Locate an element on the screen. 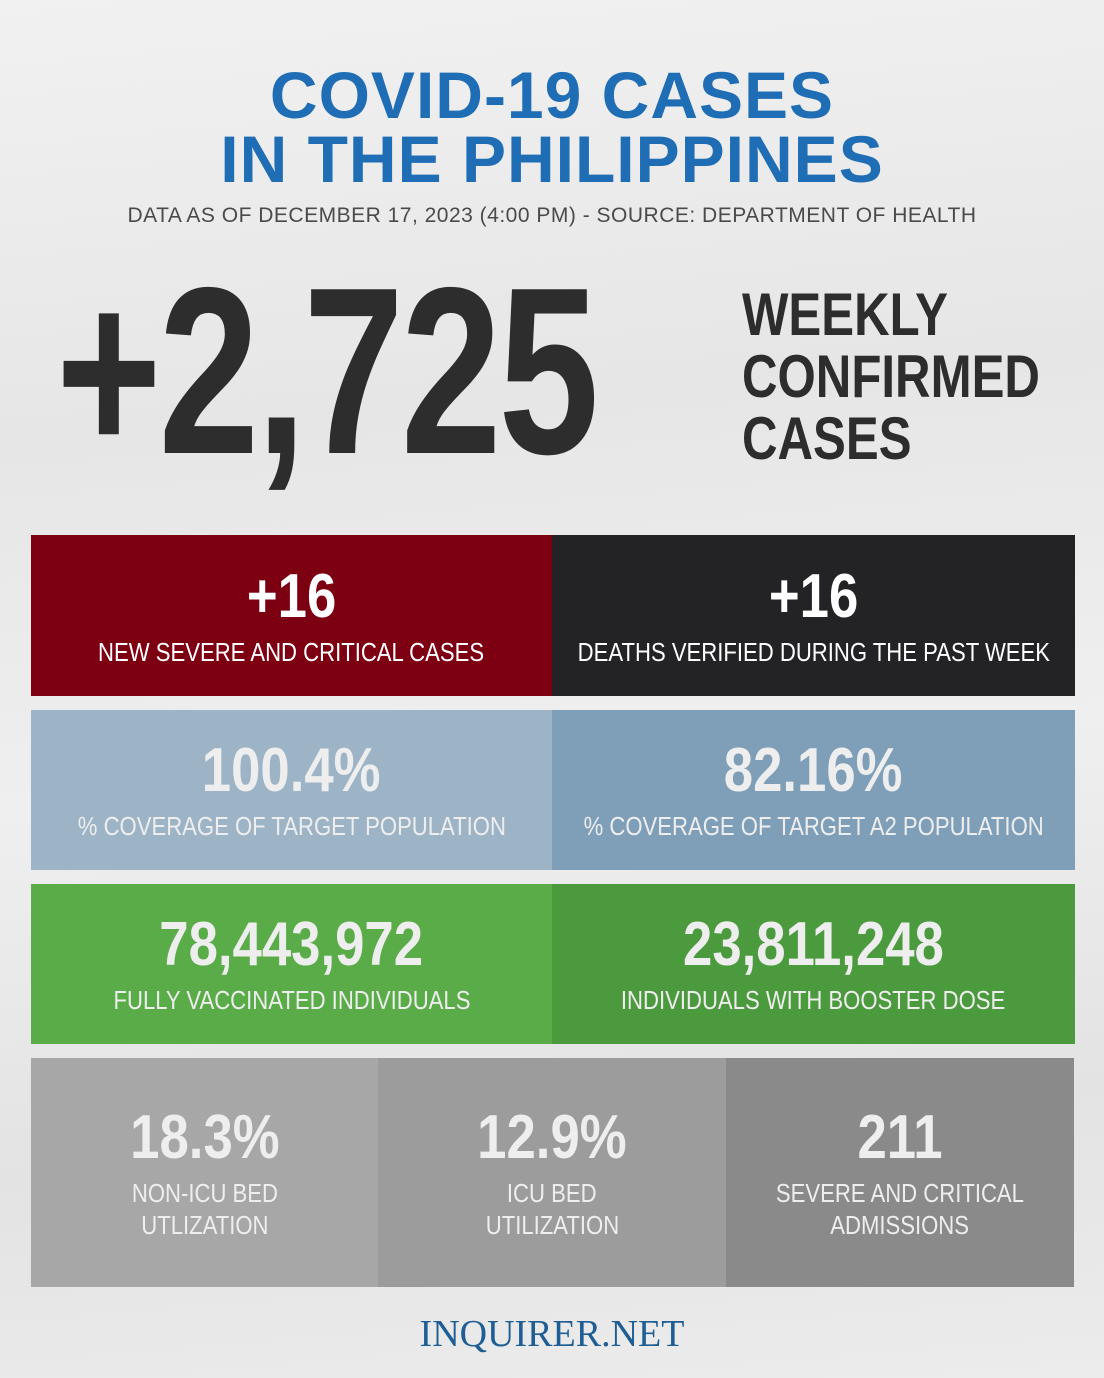 Image resolution: width=1104 pixels, height=1378 pixels. icu-card: 12.9% ICU BED UTILIZATION is located at coordinates (552, 1172).